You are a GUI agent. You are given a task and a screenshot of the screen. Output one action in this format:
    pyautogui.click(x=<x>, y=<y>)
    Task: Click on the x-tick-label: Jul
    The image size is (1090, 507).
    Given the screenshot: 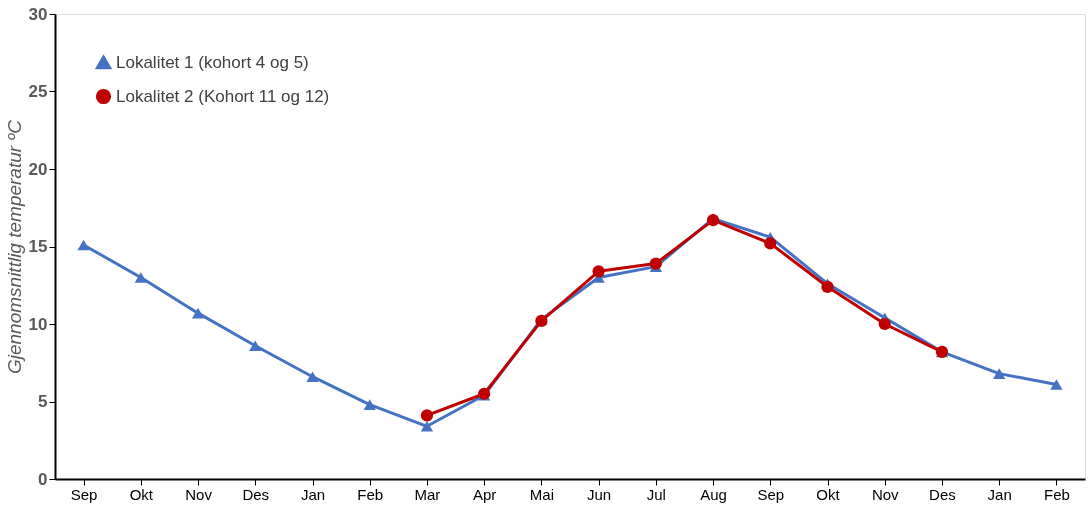 What is the action you would take?
    pyautogui.click(x=656, y=494)
    